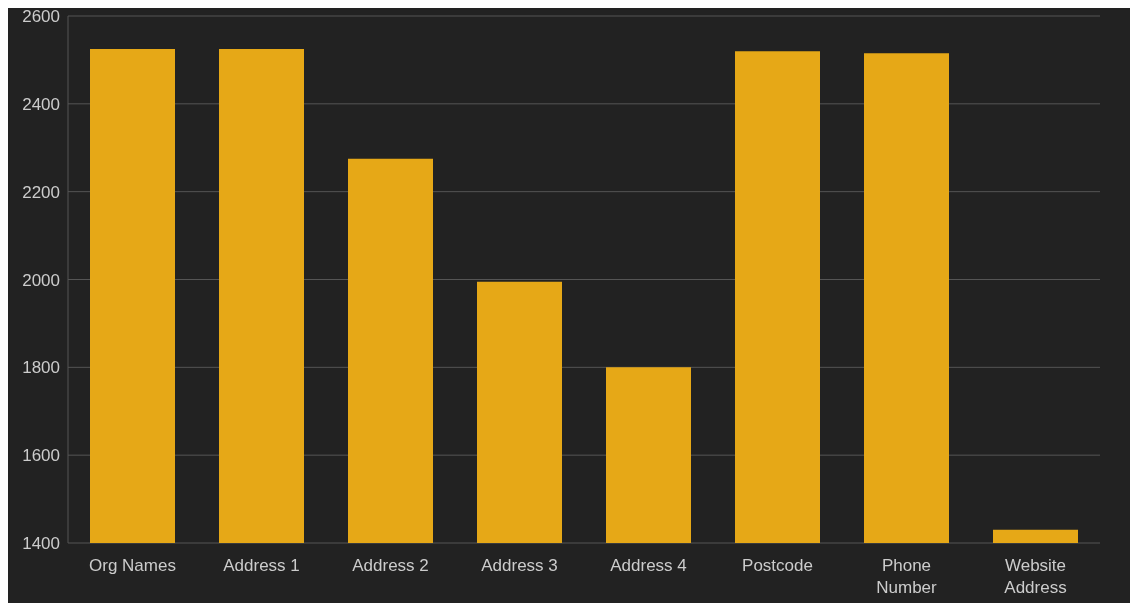 This screenshot has height=611, width=1138. Describe the element at coordinates (519, 565) in the screenshot. I see `x-tick-label: Address 3` at that location.